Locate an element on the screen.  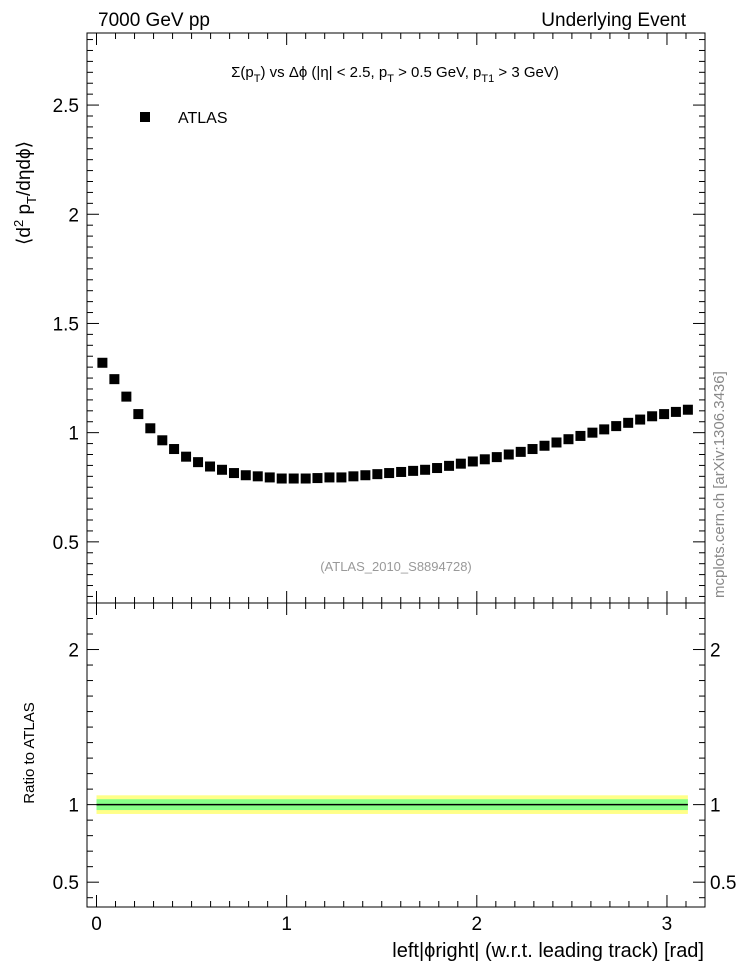
main-y-axis-label: ⟨d2 pT/dηdϕ⟩ is located at coordinates (25, 193).